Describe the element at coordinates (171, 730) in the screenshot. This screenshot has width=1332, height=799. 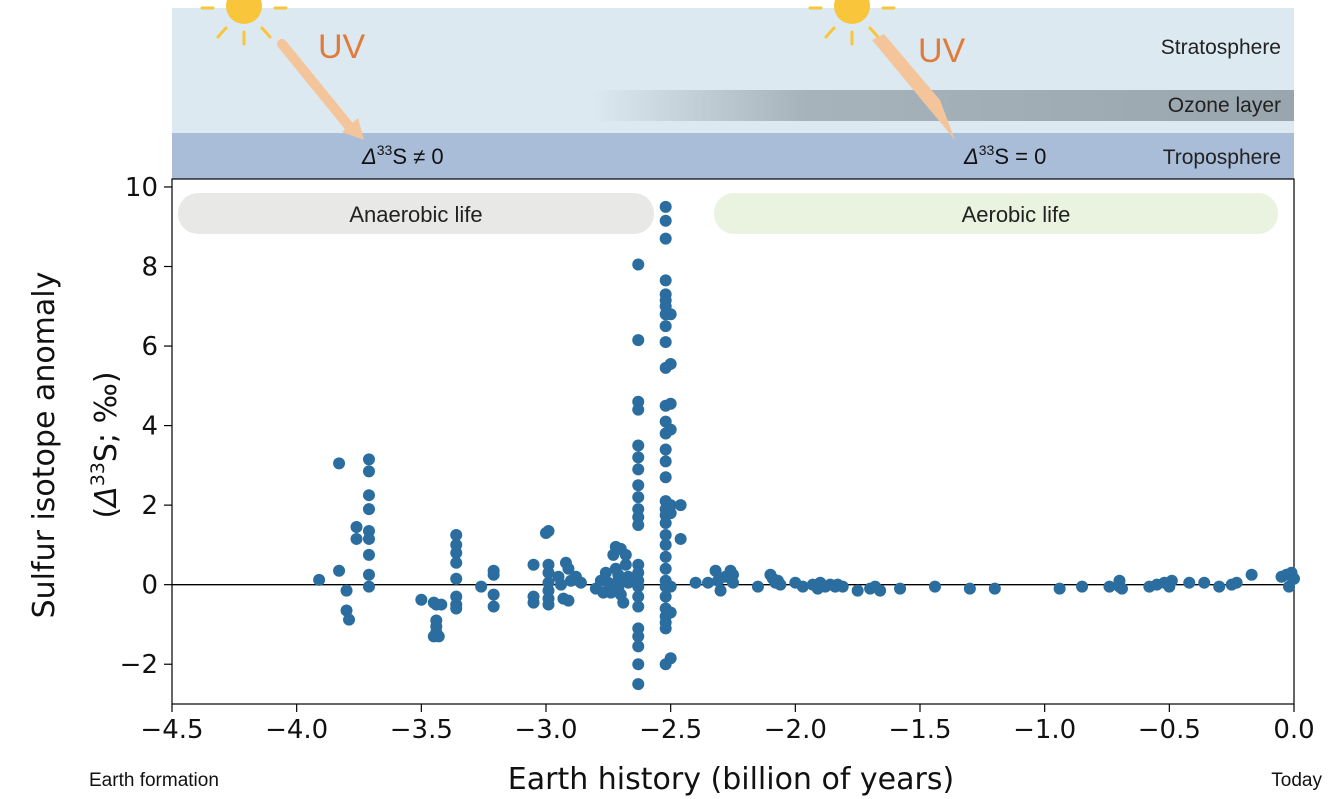
I see `x-tick-label: −4.5` at that location.